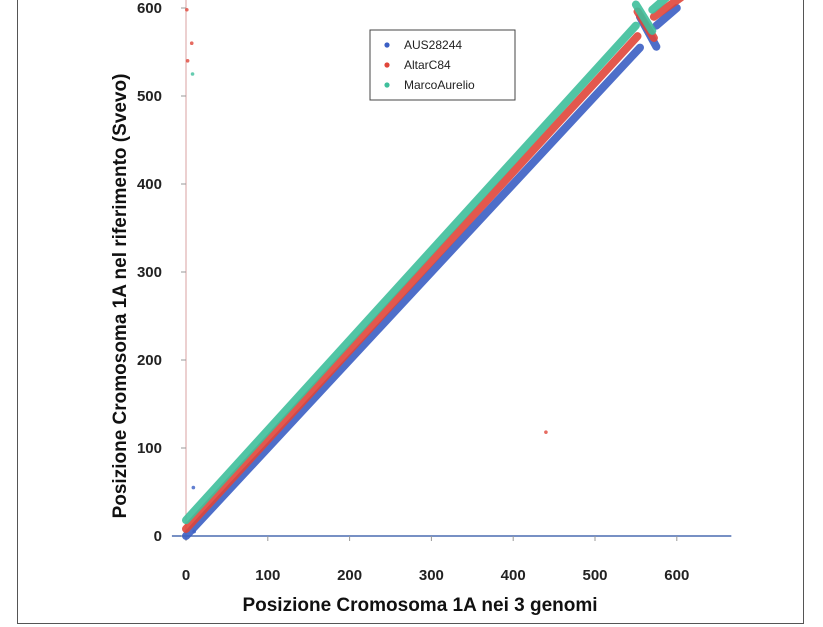 Image resolution: width=823 pixels, height=627 pixels. What do you see at coordinates (387, 85) in the screenshot?
I see `legend-marker-marcoaurelio` at bounding box center [387, 85].